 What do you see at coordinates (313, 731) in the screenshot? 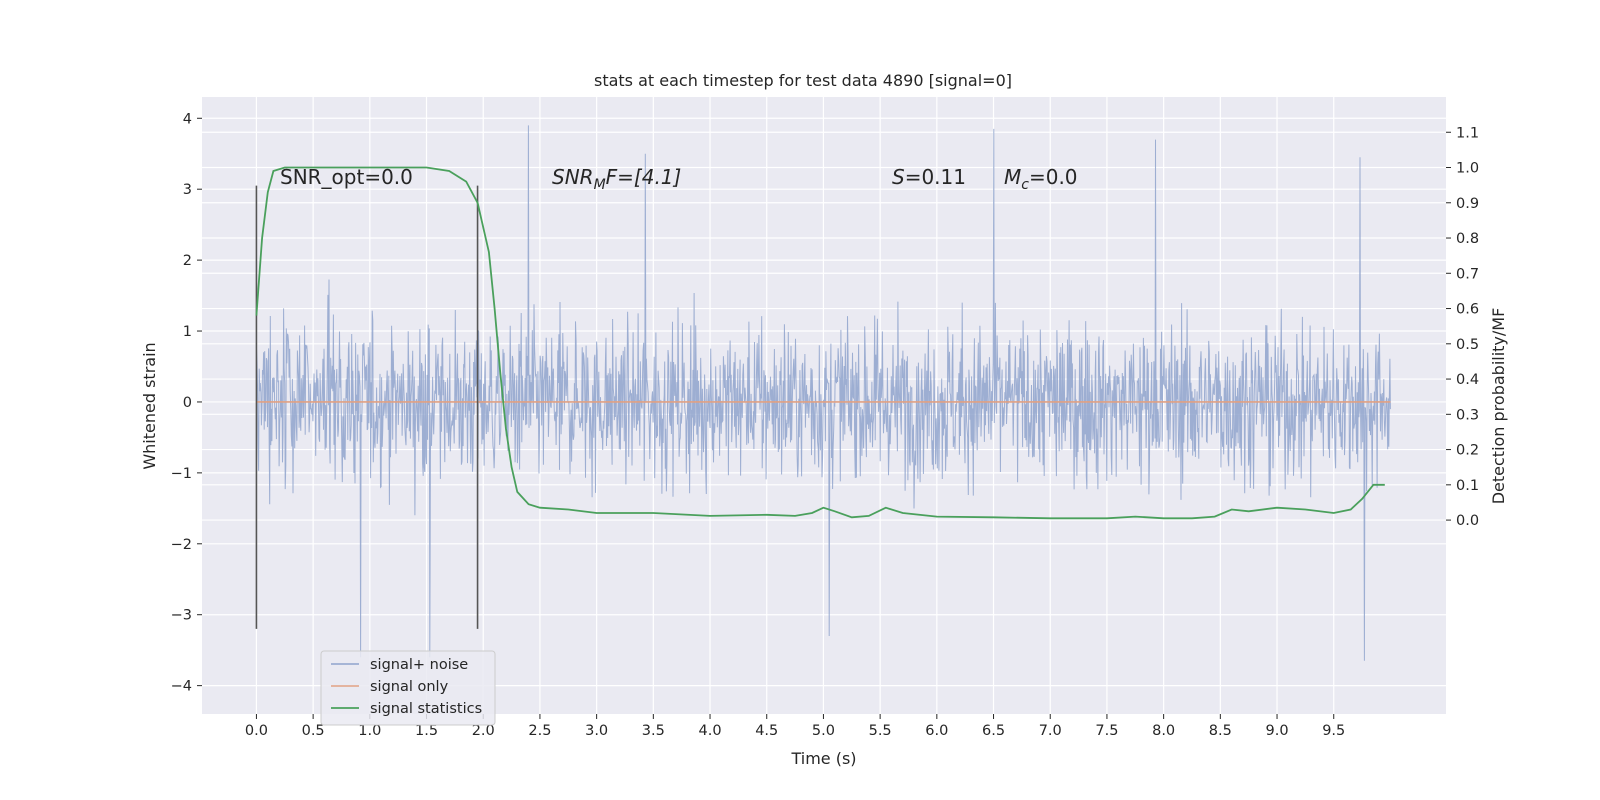
I see `x-tick-label: 0.5` at bounding box center [313, 731].